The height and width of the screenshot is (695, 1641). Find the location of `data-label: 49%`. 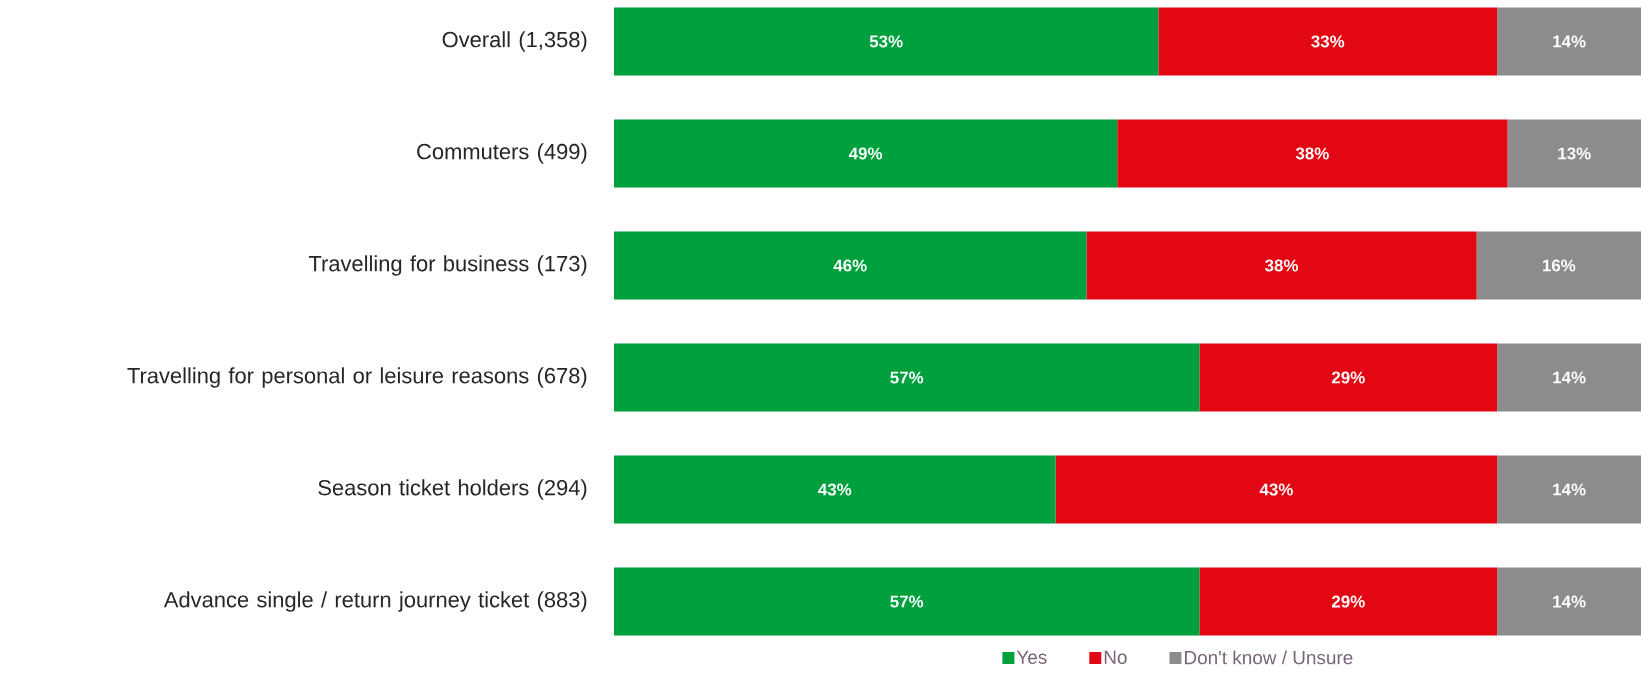

data-label: 49% is located at coordinates (865, 153).